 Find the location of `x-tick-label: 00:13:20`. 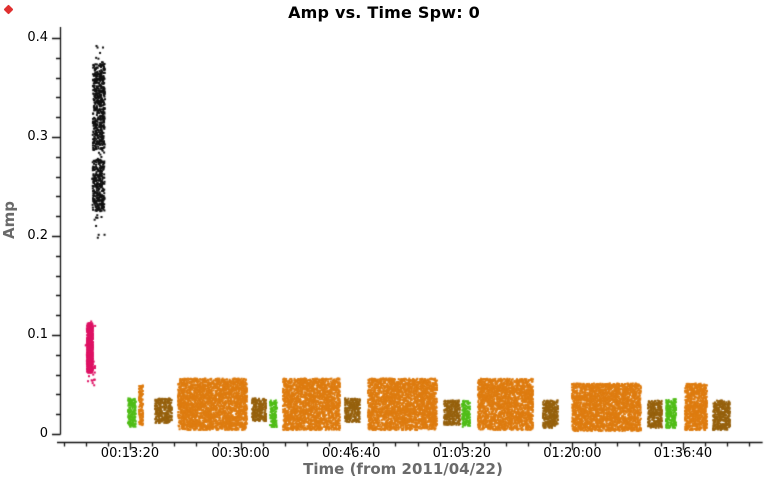

x-tick-label: 00:13:20 is located at coordinates (130, 453).